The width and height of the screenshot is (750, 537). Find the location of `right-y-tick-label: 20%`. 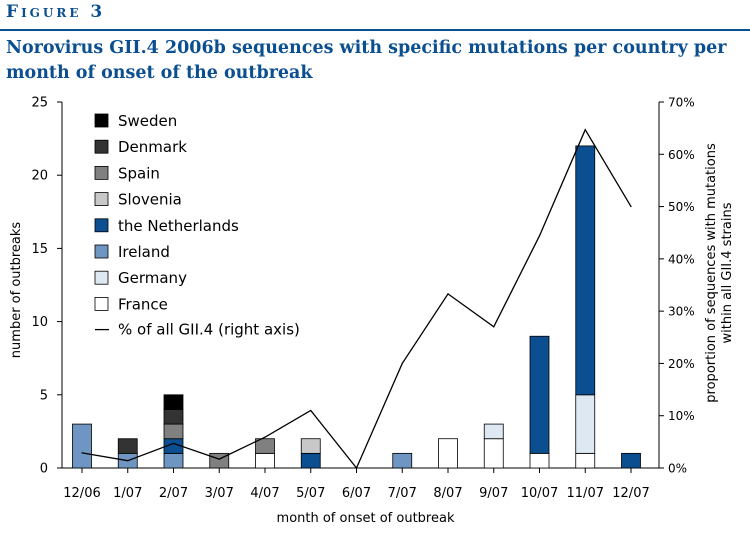

right-y-tick-label: 20% is located at coordinates (681, 364).